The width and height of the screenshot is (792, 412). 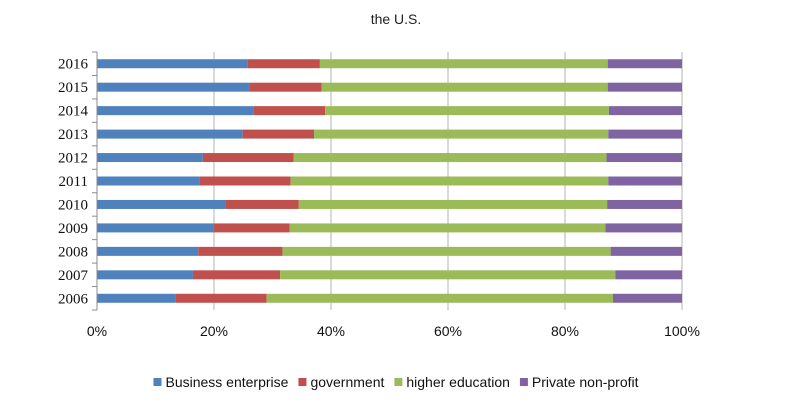 What do you see at coordinates (97, 331) in the screenshot?
I see `x-tick-label: 0%` at bounding box center [97, 331].